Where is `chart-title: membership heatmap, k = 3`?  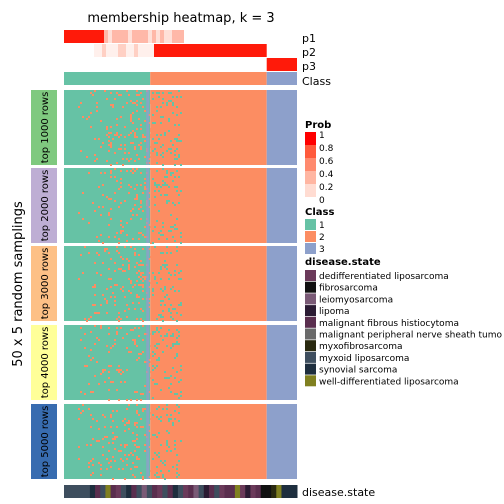
chart-title: membership heatmap, k = 3 is located at coordinates (180, 18).